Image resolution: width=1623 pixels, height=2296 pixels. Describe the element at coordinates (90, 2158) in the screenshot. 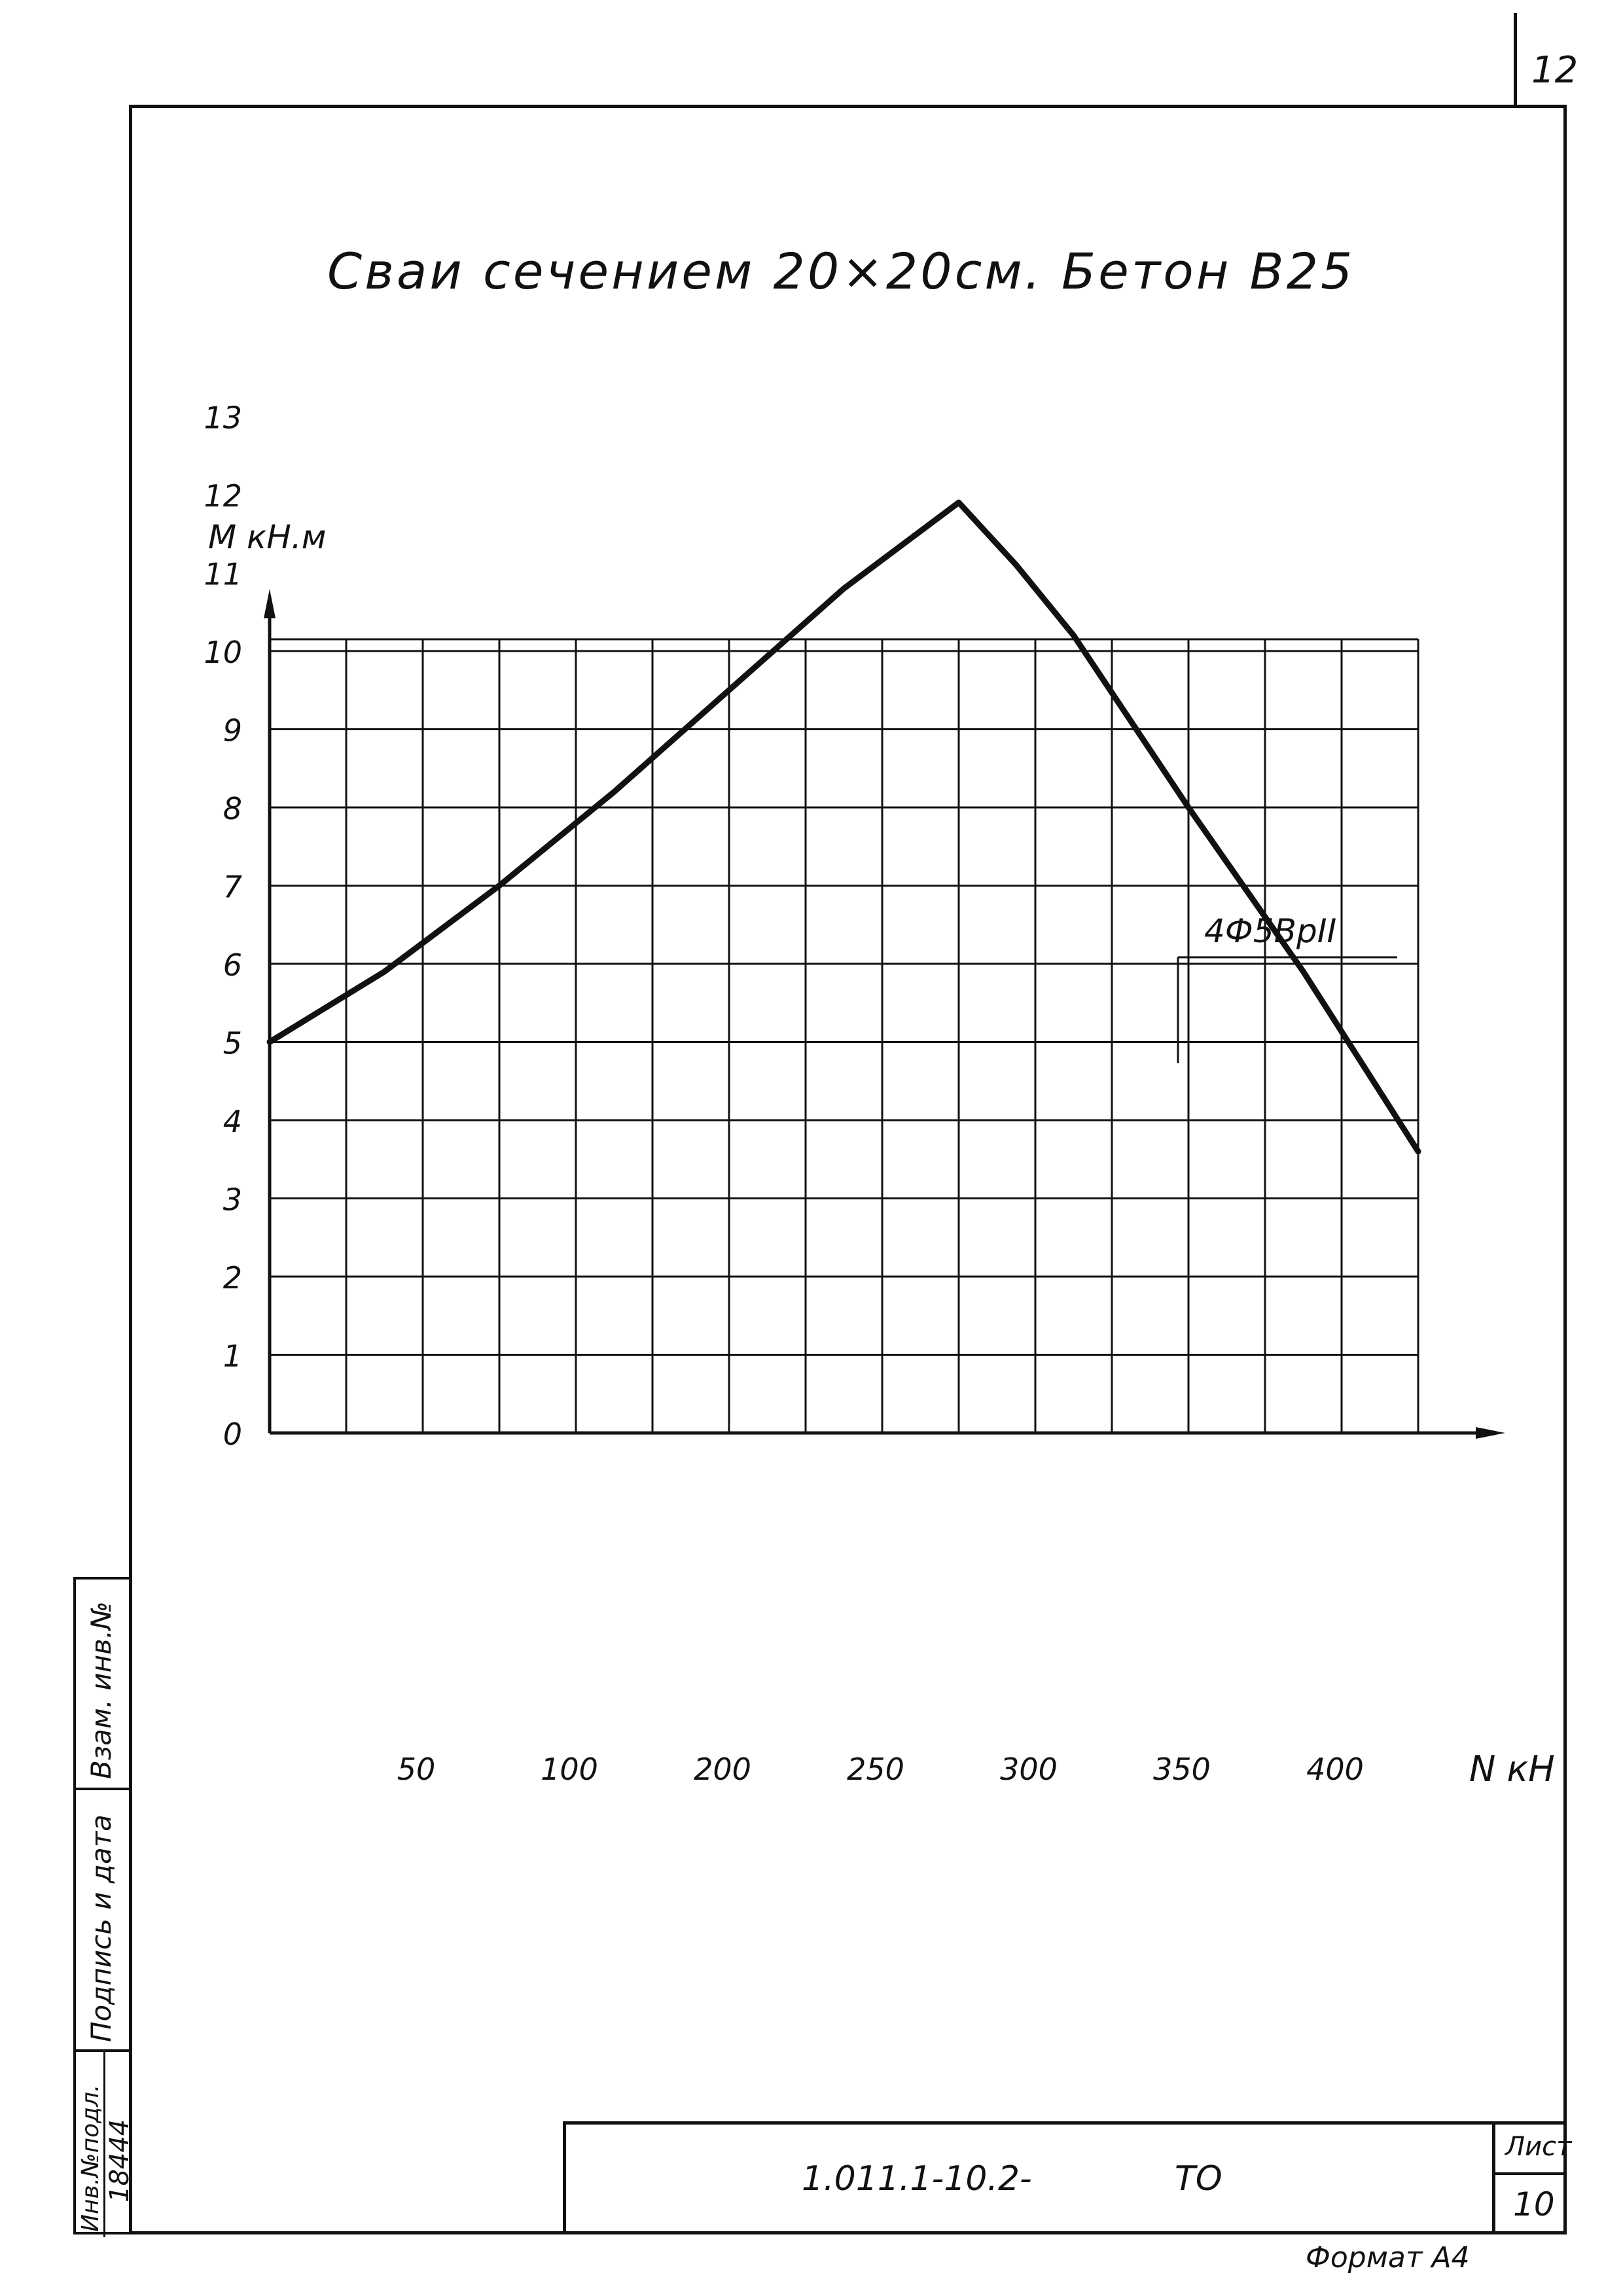

I see `inv-podl-label: Инв.№подл.` at that location.